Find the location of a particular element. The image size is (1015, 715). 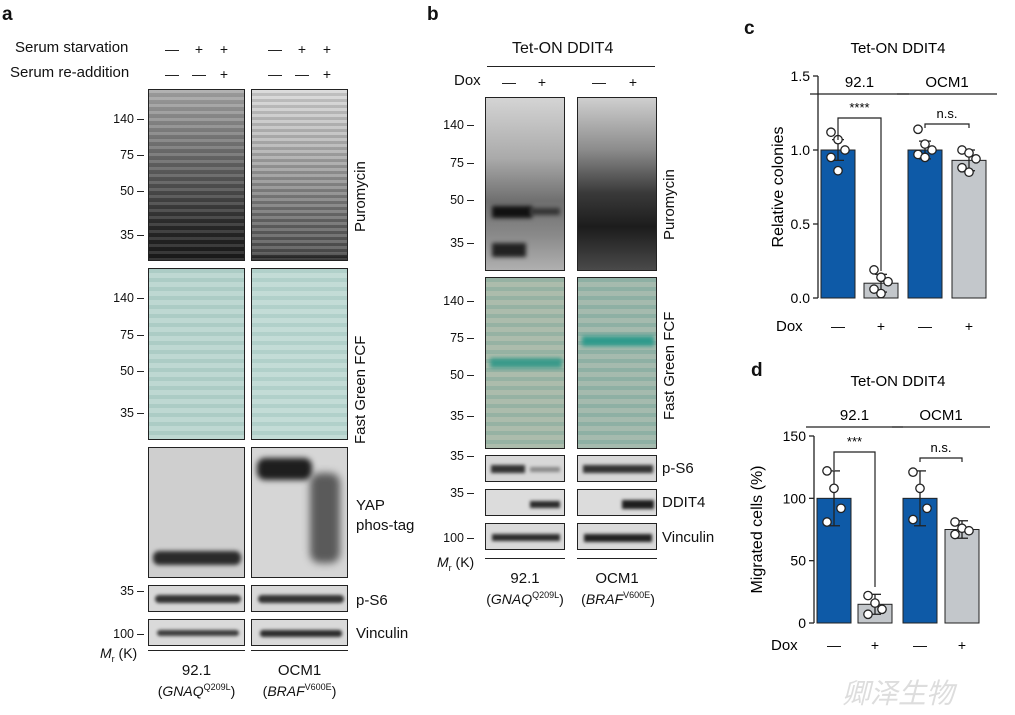

starvation-sign-4: + is located at coordinates (302, 49).